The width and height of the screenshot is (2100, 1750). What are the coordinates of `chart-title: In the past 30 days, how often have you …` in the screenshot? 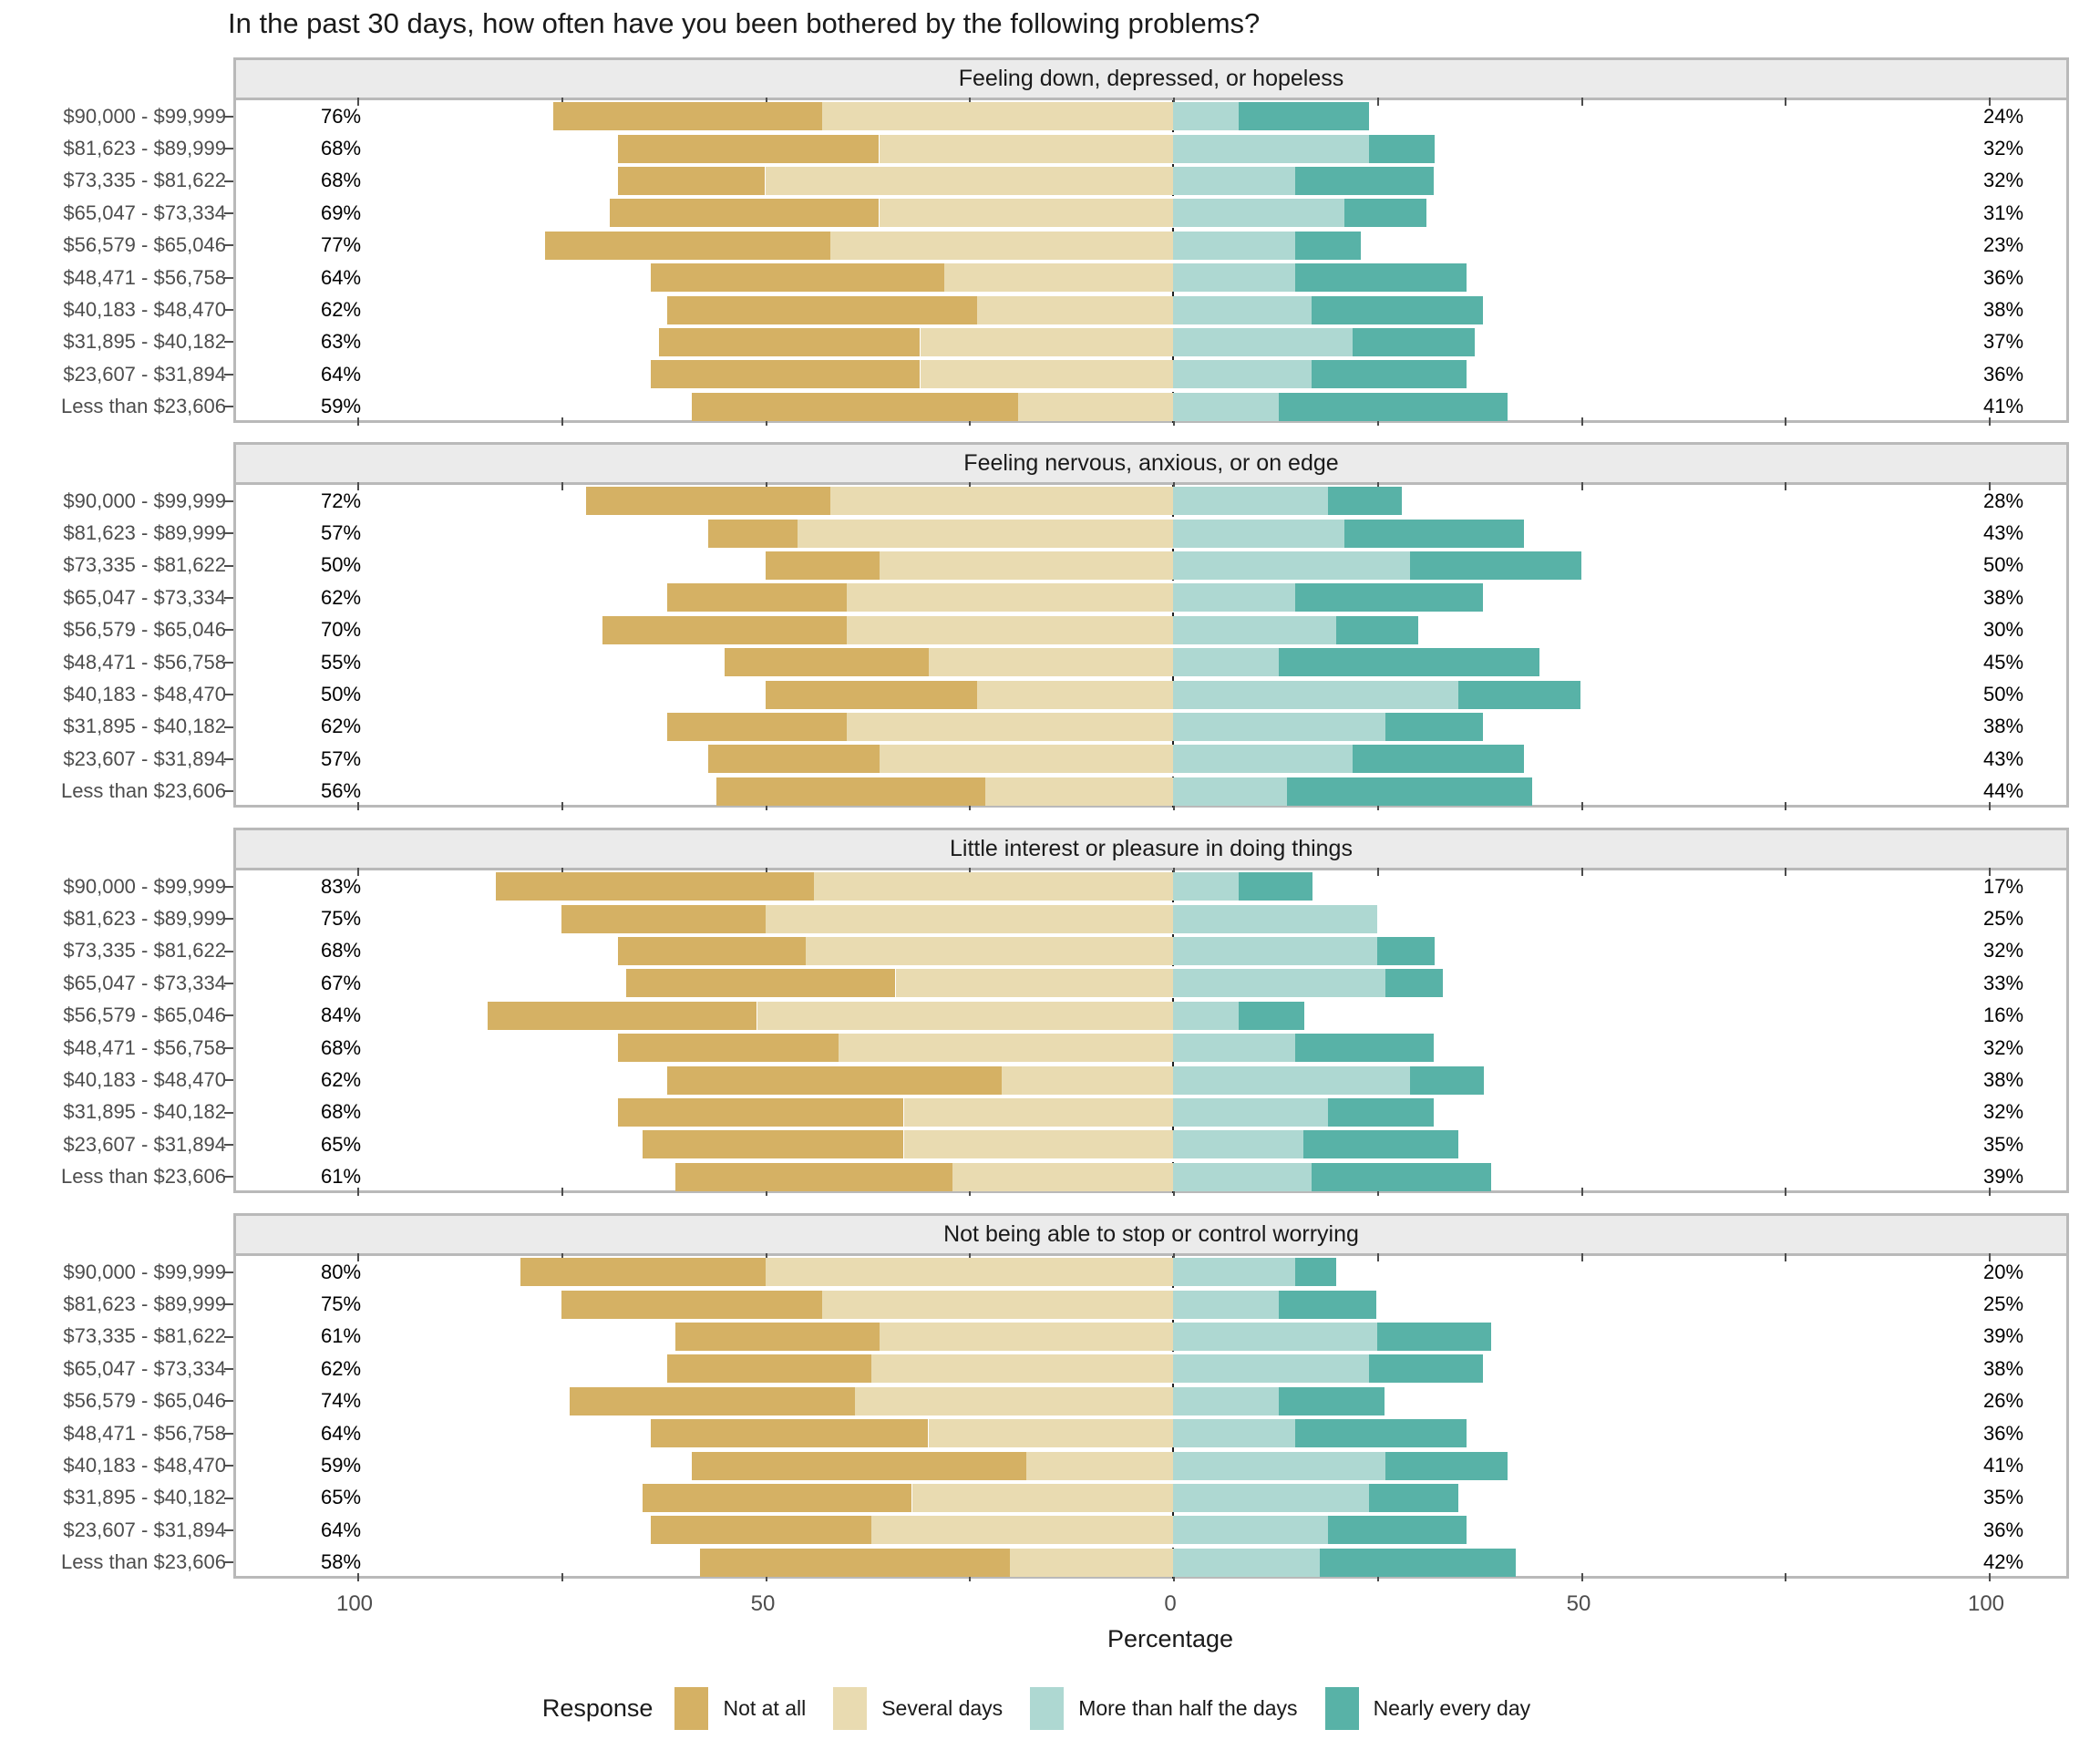 It's located at (745, 23).